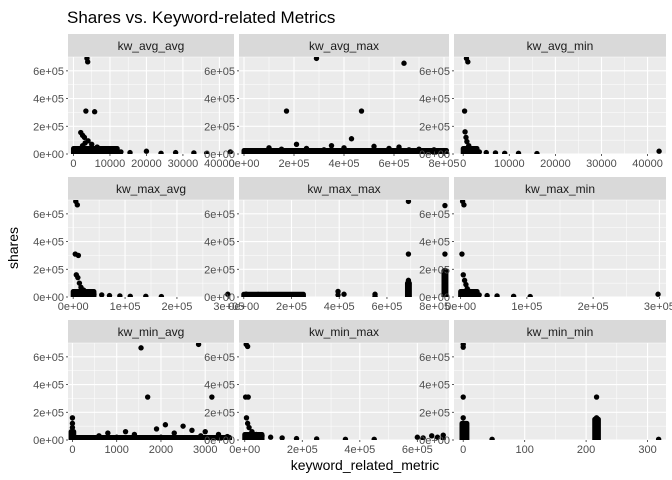 This screenshot has height=480, width=672. I want to click on y-tick-label: 2e+05, so click(48, 127).